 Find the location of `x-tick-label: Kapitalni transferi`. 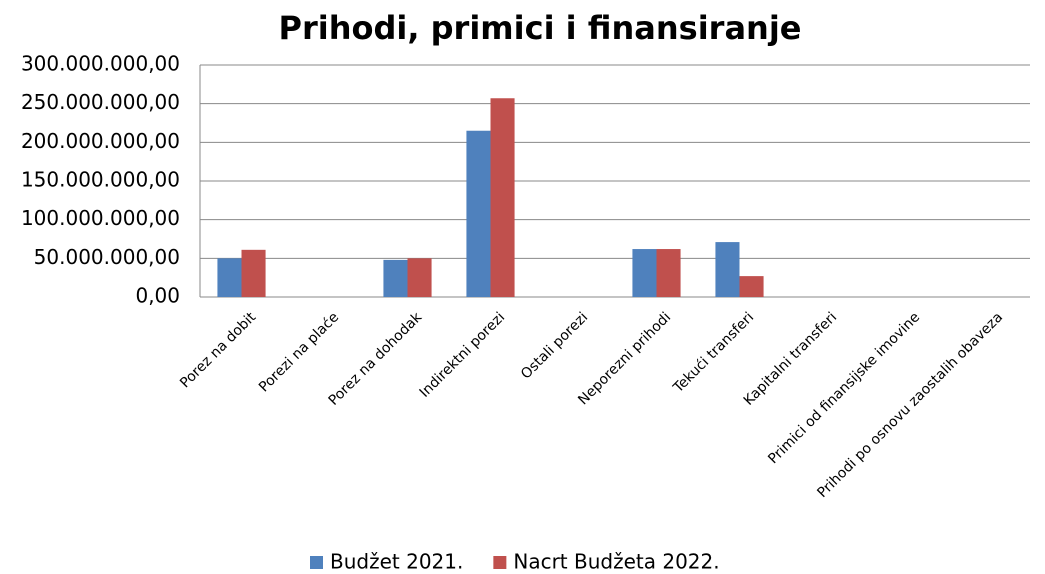

x-tick-label: Kapitalni transferi is located at coordinates (790, 358).